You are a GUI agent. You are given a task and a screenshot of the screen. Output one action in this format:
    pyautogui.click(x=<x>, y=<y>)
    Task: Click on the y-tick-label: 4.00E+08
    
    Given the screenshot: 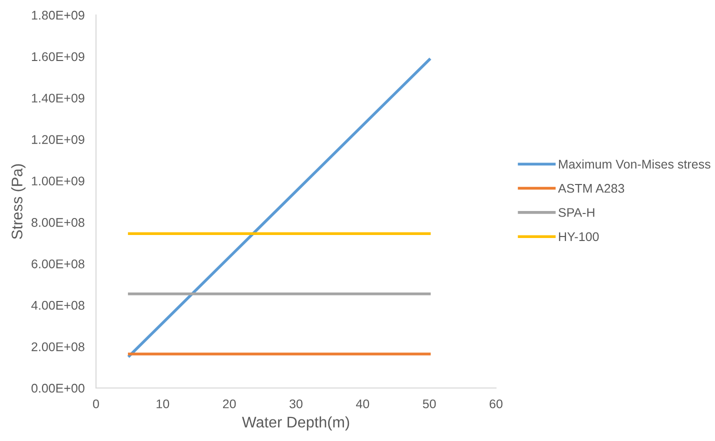 What is the action you would take?
    pyautogui.click(x=57, y=305)
    